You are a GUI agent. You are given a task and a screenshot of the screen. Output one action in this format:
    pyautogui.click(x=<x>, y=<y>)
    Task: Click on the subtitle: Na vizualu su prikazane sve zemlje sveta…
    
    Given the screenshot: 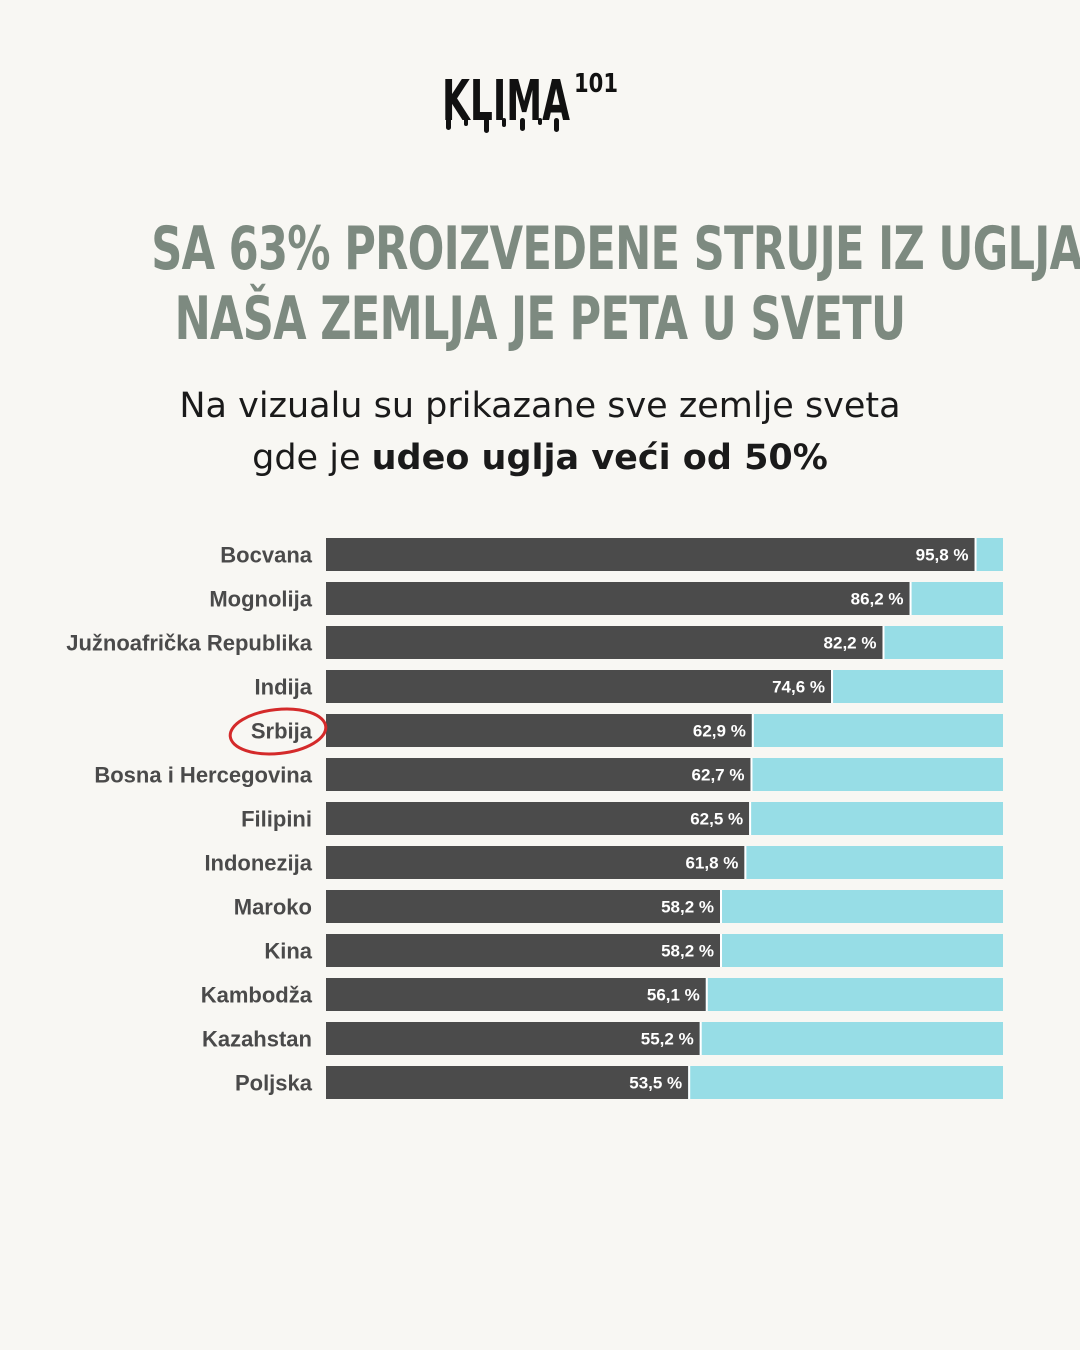 What is the action you would take?
    pyautogui.click(x=540, y=432)
    